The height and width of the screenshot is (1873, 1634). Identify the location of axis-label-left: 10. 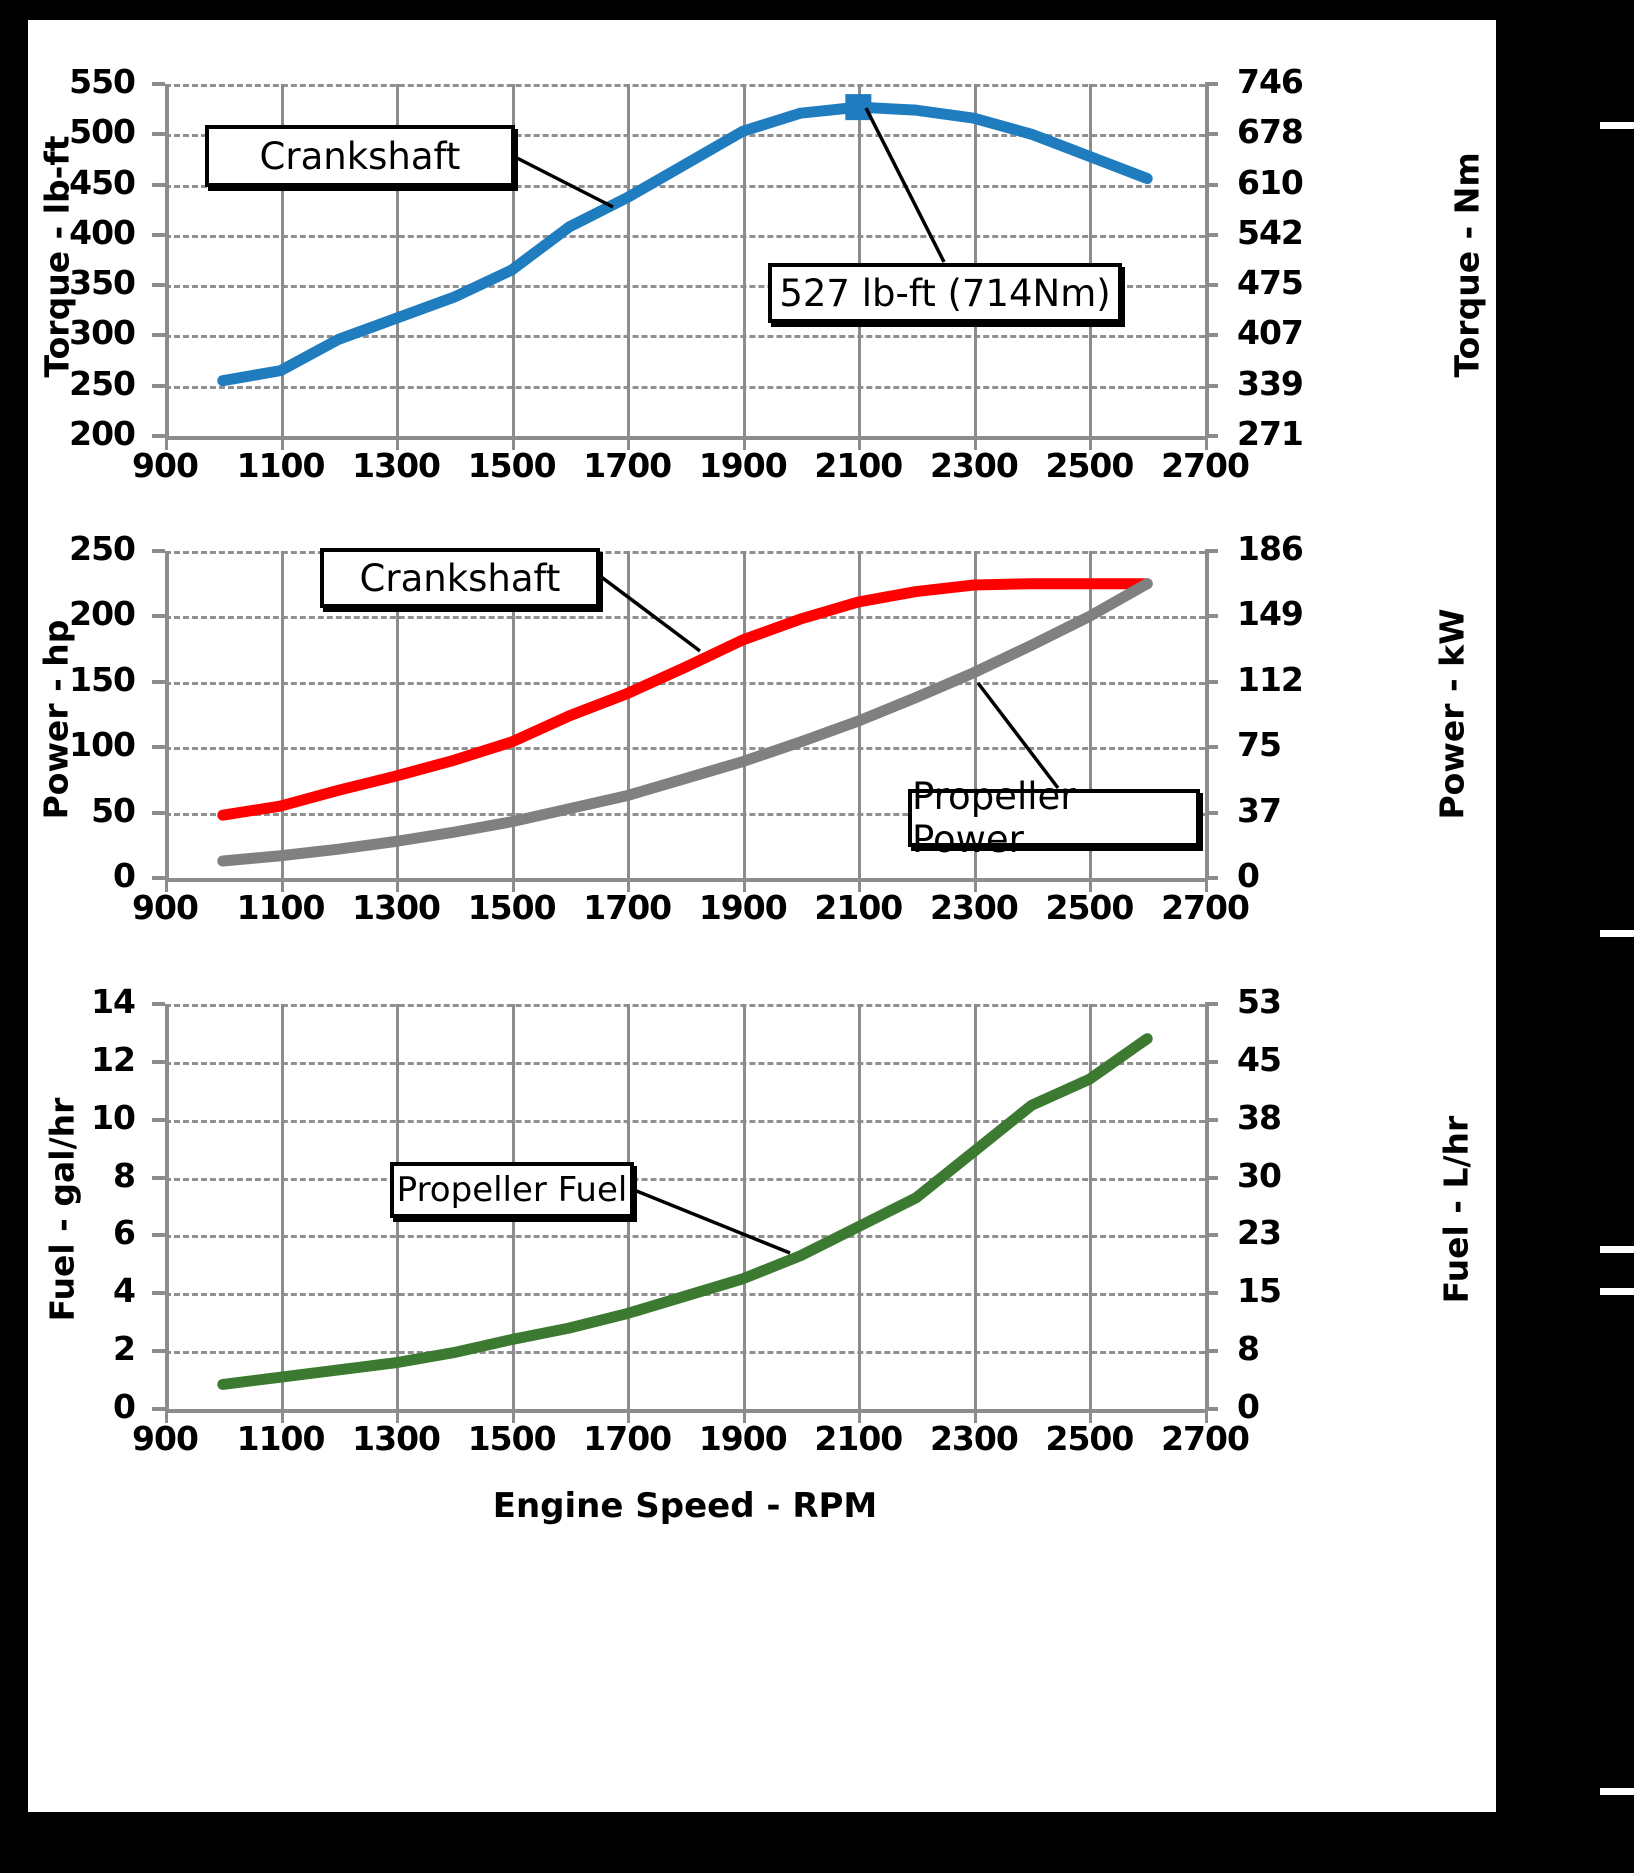
(113, 1117).